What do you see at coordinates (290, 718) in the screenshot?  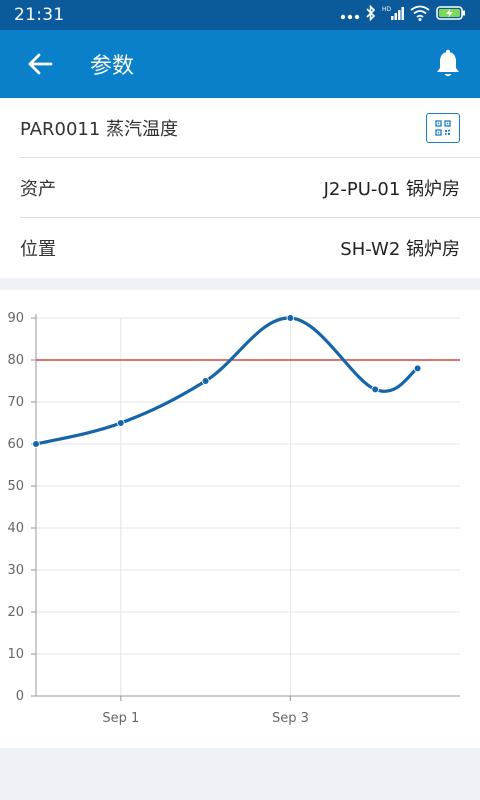 I see `x-tick-label: Sep 3` at bounding box center [290, 718].